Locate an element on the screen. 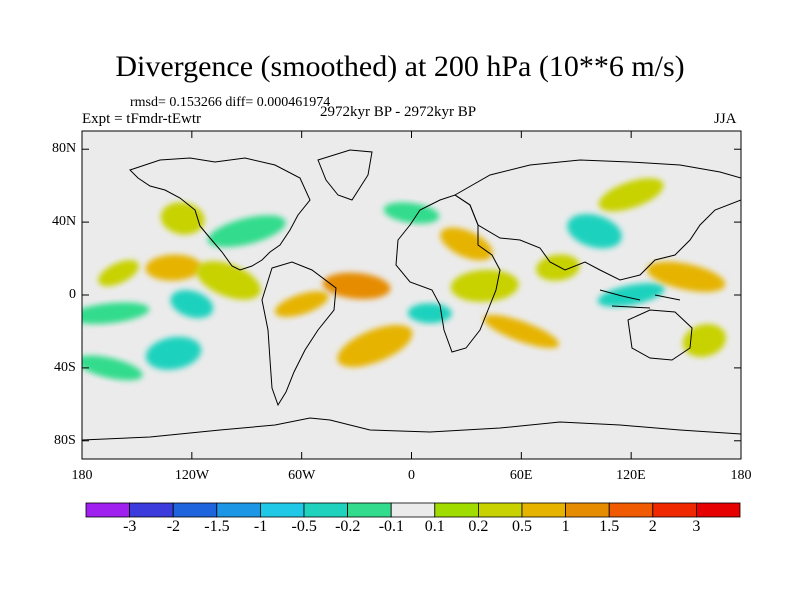 The height and width of the screenshot is (600, 800). y-tick-label: 80S is located at coordinates (65, 440).